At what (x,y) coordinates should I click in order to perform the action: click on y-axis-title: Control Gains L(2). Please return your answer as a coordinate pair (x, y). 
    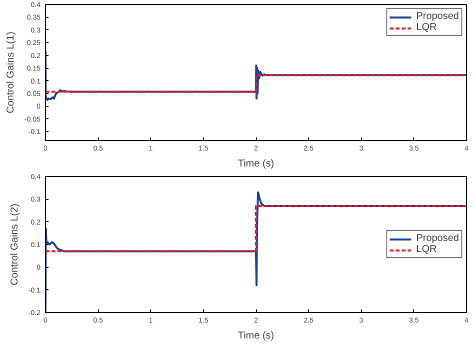
    Looking at the image, I should click on (14, 245).